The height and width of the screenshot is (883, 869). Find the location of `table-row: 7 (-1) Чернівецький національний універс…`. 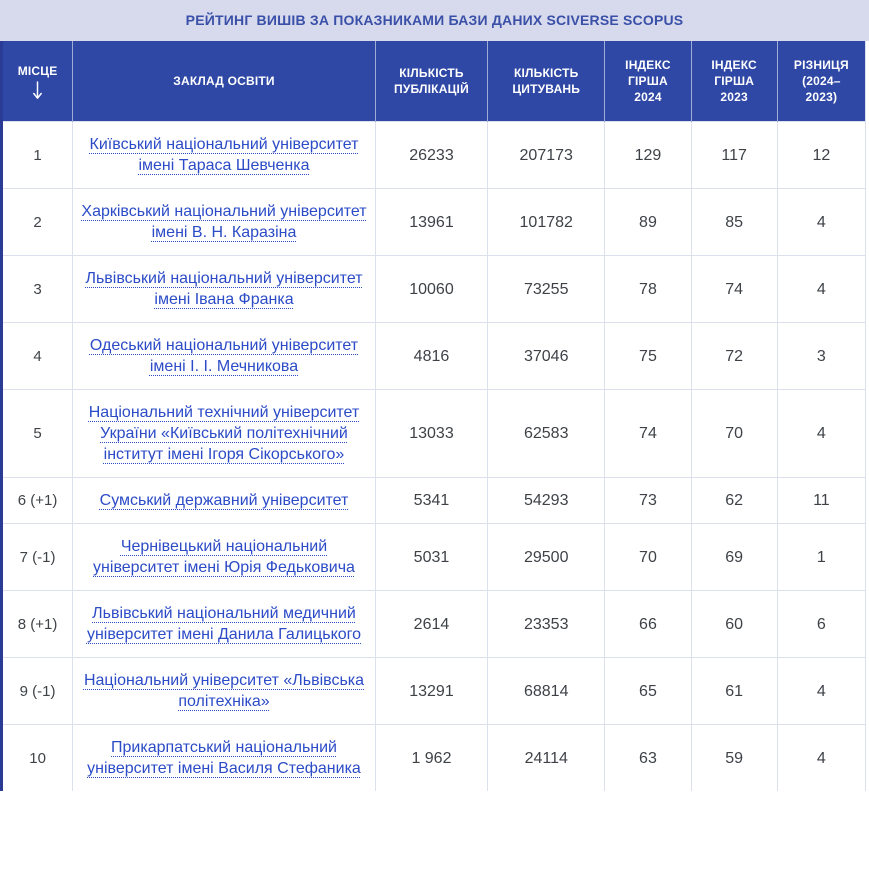

table-row: 7 (-1) Чернівецький національний універс… is located at coordinates (433, 557).